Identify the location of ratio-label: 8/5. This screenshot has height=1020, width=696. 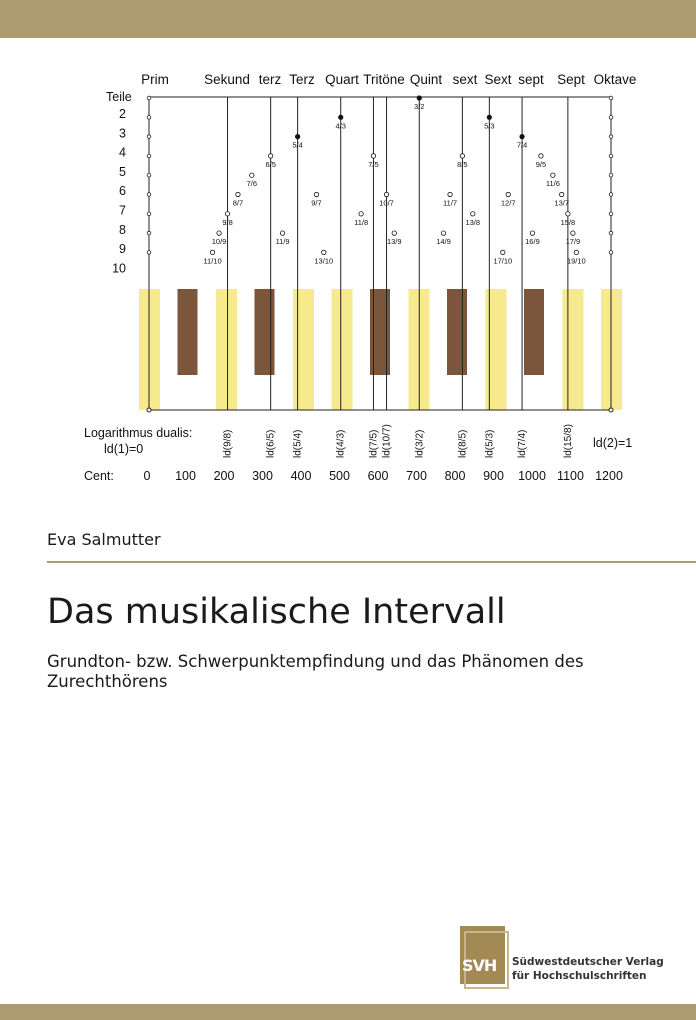
(462, 164).